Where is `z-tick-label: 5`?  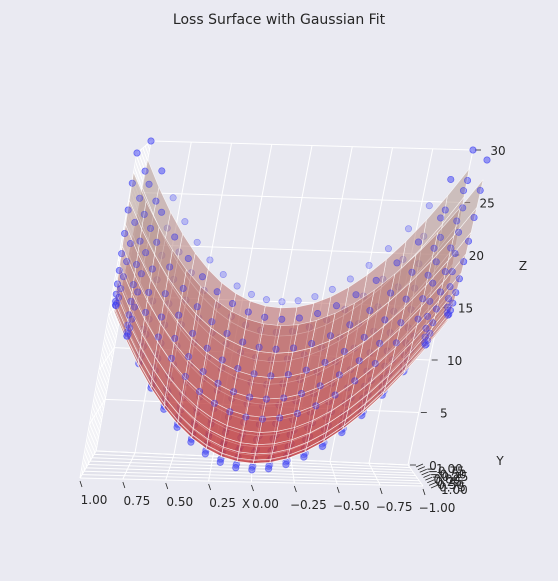
z-tick-label: 5 is located at coordinates (444, 414).